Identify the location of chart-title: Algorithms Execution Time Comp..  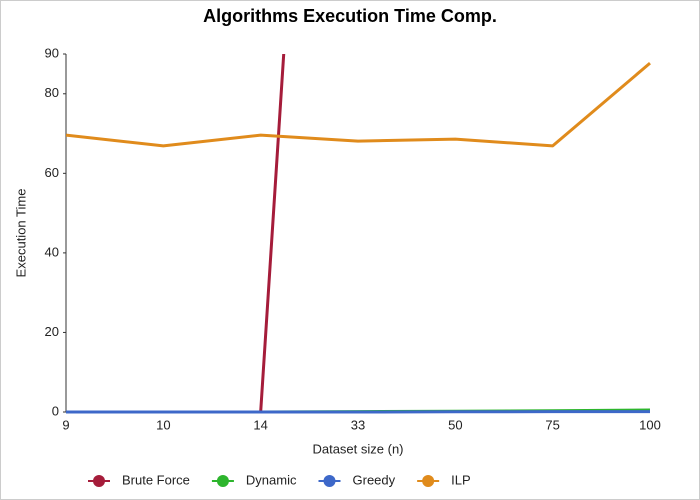
(350, 16).